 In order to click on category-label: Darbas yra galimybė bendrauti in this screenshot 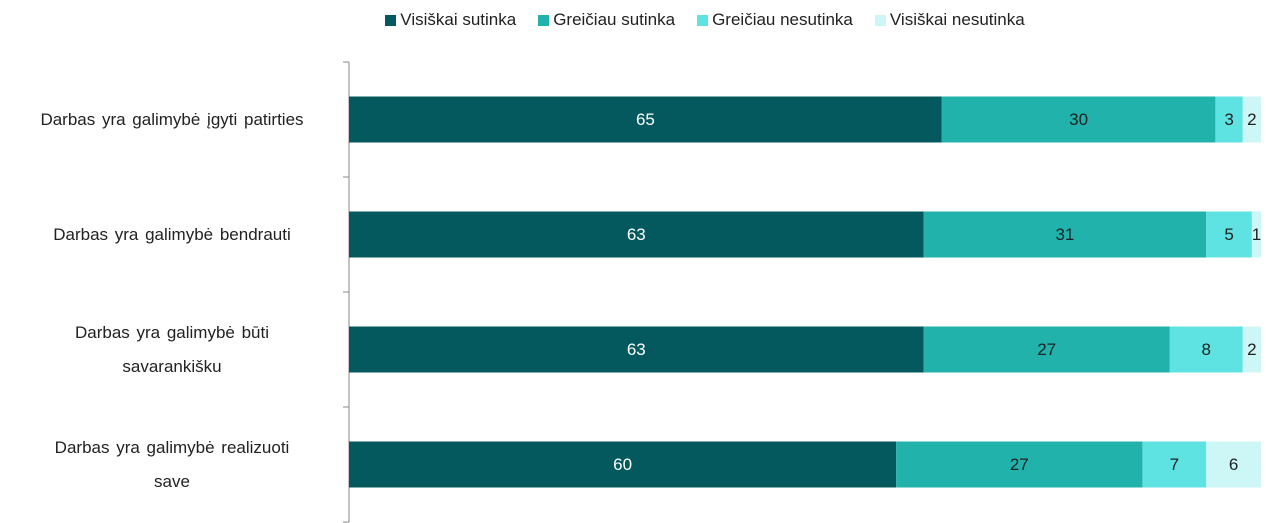, I will do `click(172, 234)`.